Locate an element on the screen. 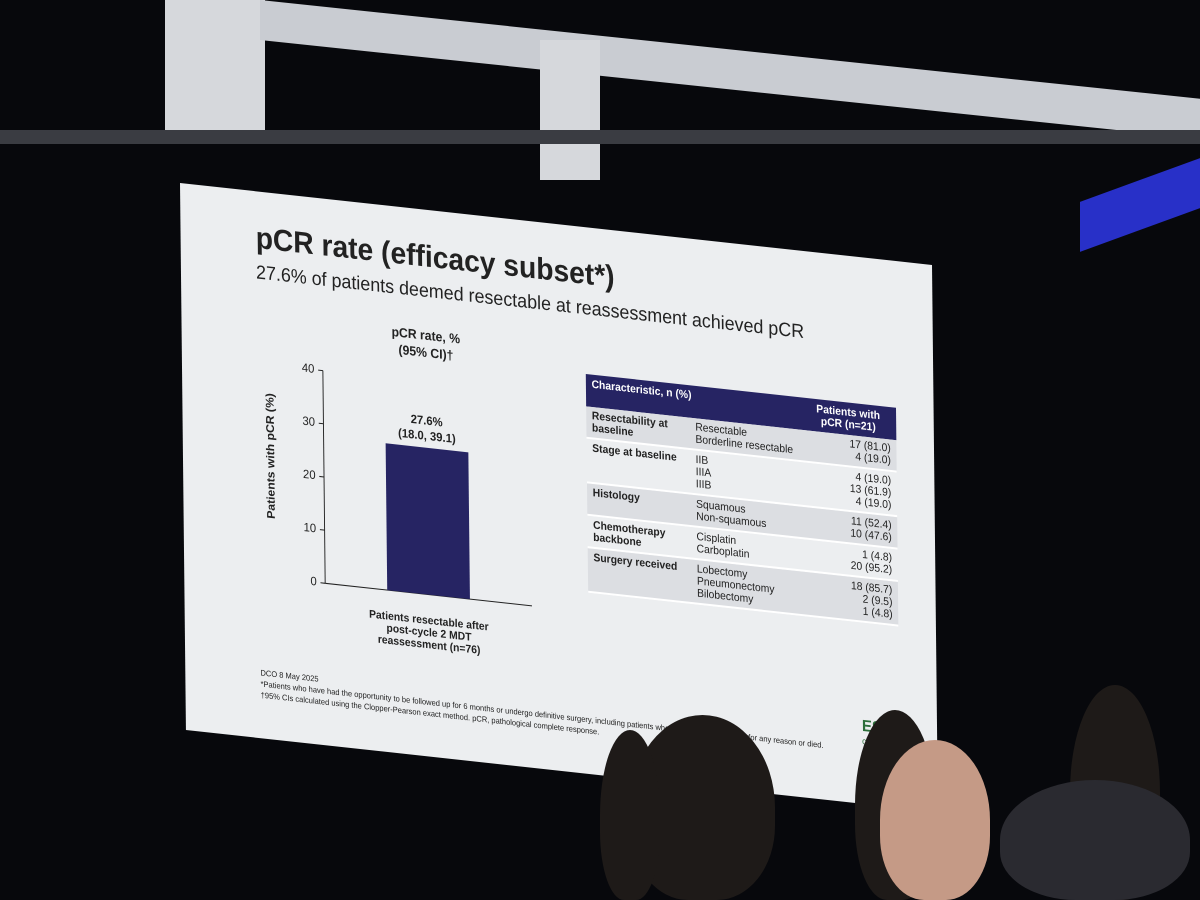 This screenshot has width=1200, height=900. y-tick-label: 40 is located at coordinates (308, 368).